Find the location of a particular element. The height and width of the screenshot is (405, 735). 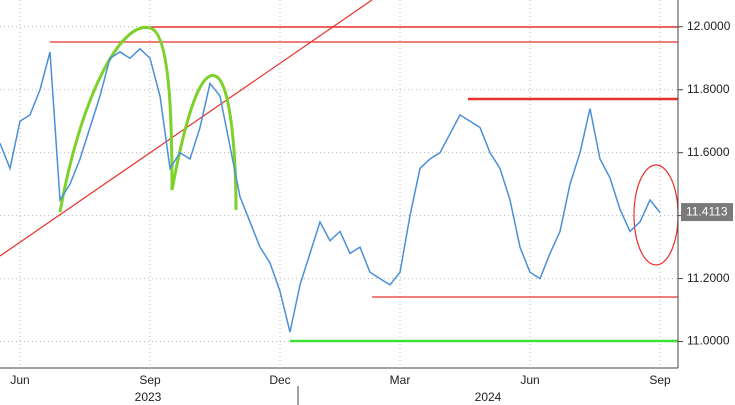

x-tick-label: Dec is located at coordinates (279, 380).